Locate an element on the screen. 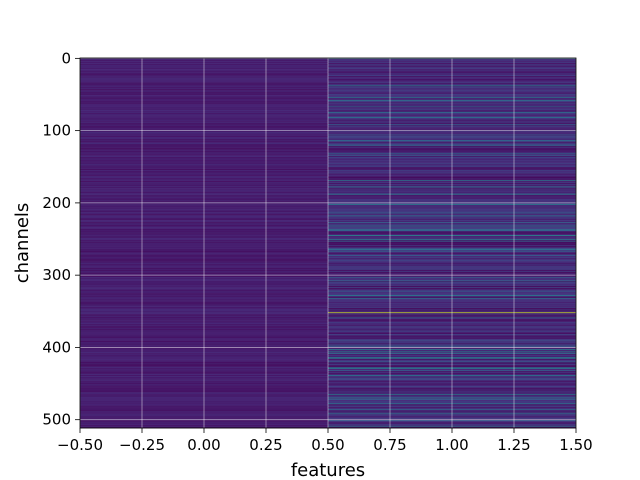  x-axis-ticks: −0.50 −0.25 0.00 0.25 0.50 0.75 1.00 1.25 1.50 is located at coordinates (325, 441).